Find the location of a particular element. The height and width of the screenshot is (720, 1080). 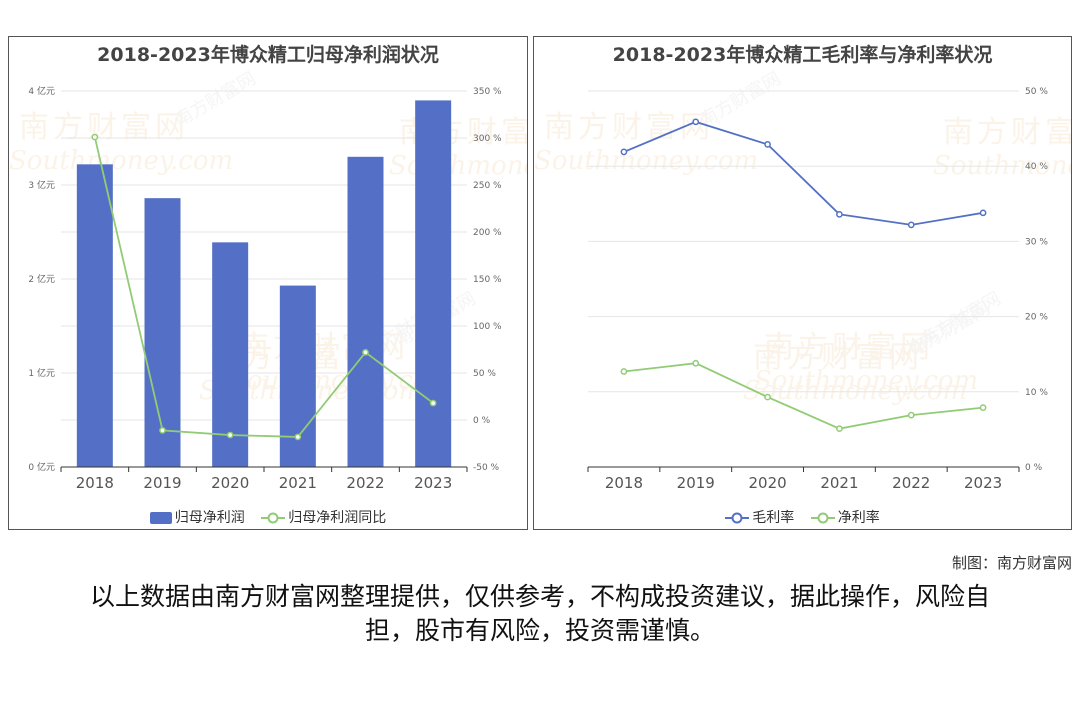

bar-swatch-icon is located at coordinates (160, 518).